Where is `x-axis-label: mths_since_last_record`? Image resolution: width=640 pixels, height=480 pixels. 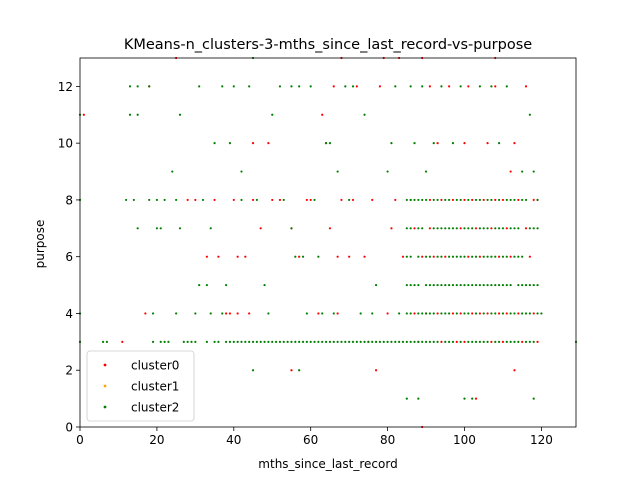 x-axis-label: mths_since_last_record is located at coordinates (327, 464).